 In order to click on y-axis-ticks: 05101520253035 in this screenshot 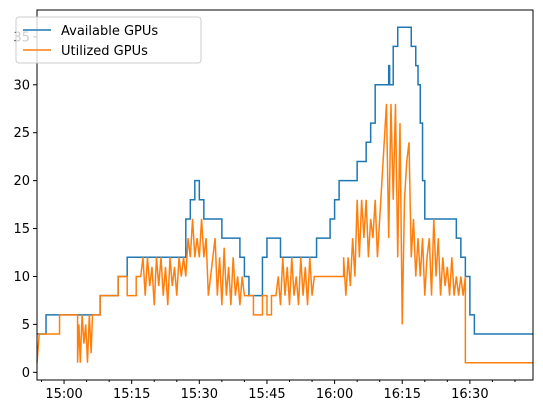, I will do `click(25, 205)`.